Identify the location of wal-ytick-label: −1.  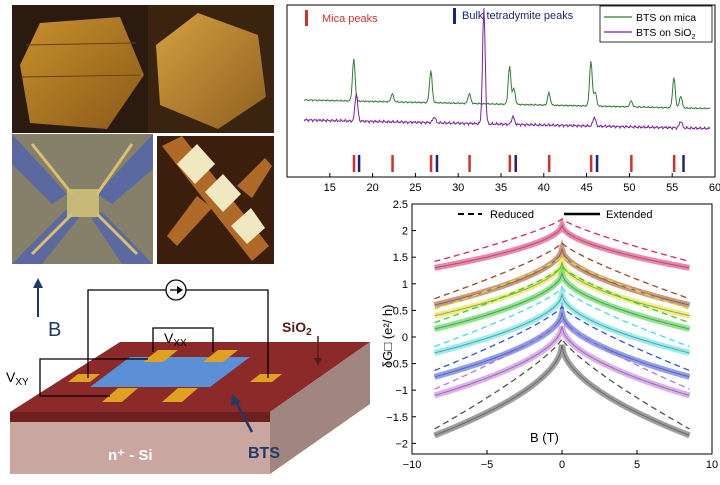
(401, 391).